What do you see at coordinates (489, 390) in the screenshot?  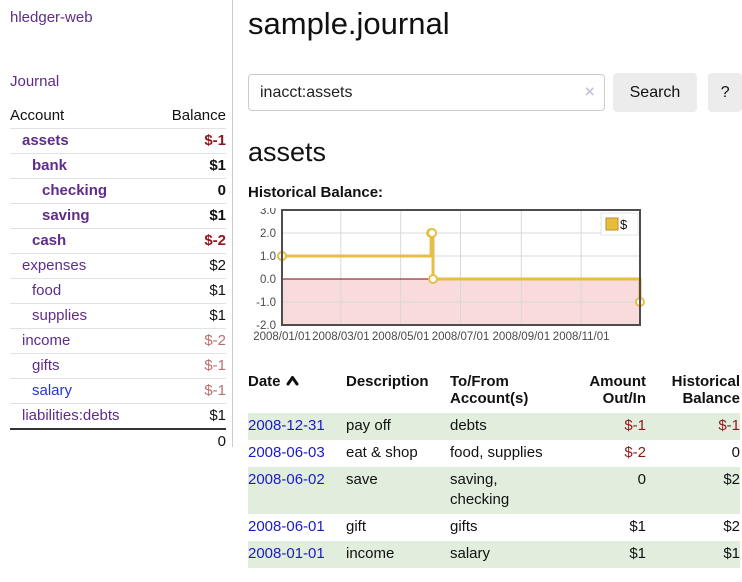 I see `register-header-accounts: To/From Account(s)` at bounding box center [489, 390].